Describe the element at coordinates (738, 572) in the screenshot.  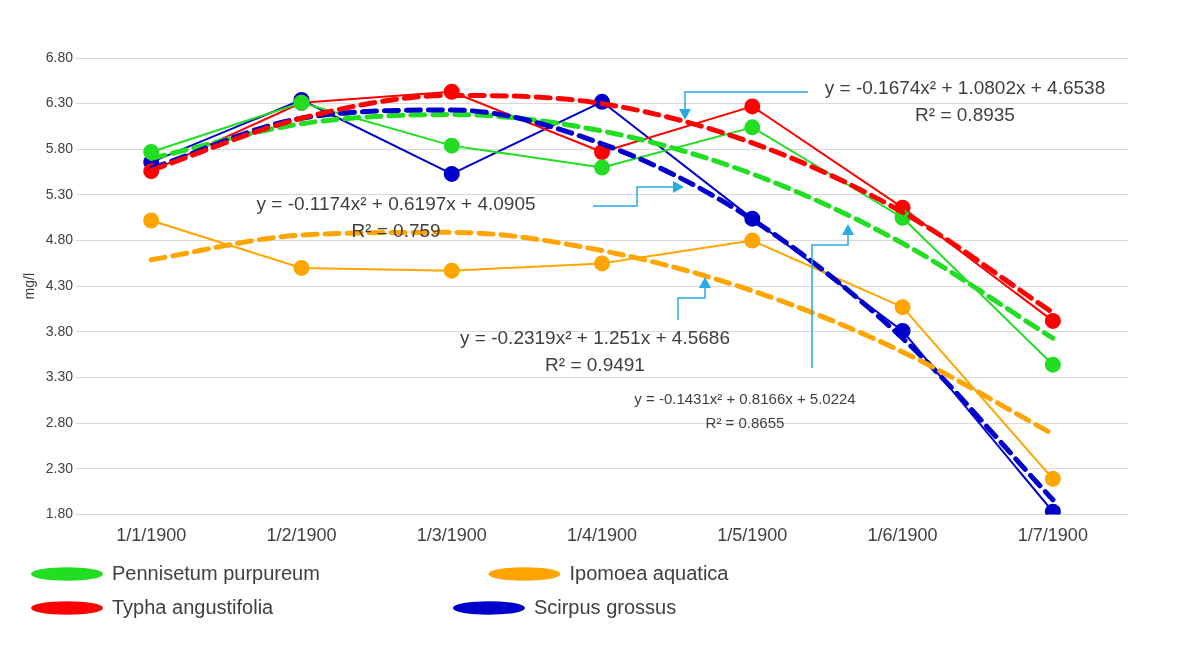
I see `legend-label: Ipomoea aquatica` at that location.